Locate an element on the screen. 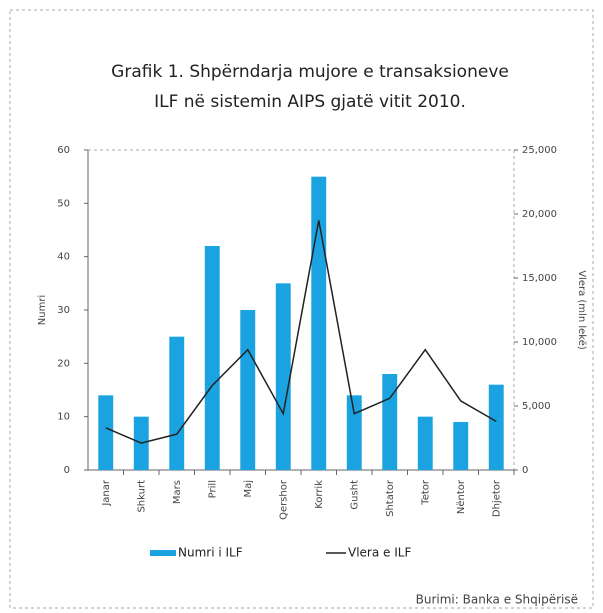  y2-axis-label: Vlera (mln lekë) is located at coordinates (581, 310).